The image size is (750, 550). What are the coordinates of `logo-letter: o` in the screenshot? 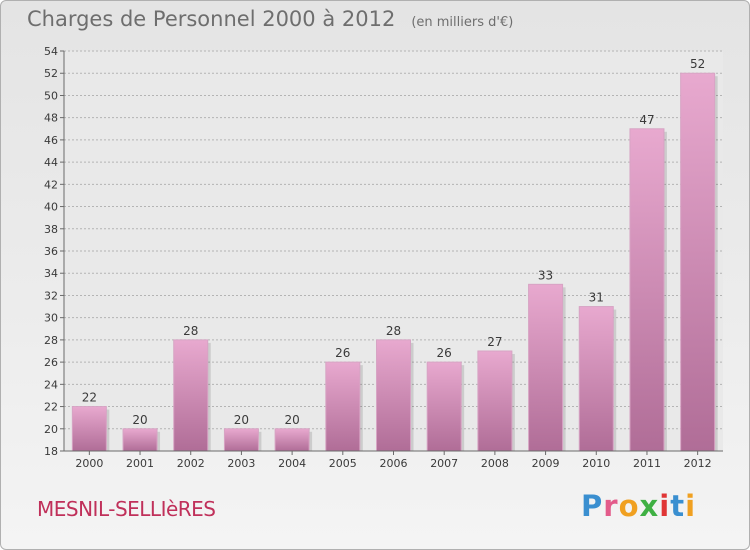 It's located at (629, 506).